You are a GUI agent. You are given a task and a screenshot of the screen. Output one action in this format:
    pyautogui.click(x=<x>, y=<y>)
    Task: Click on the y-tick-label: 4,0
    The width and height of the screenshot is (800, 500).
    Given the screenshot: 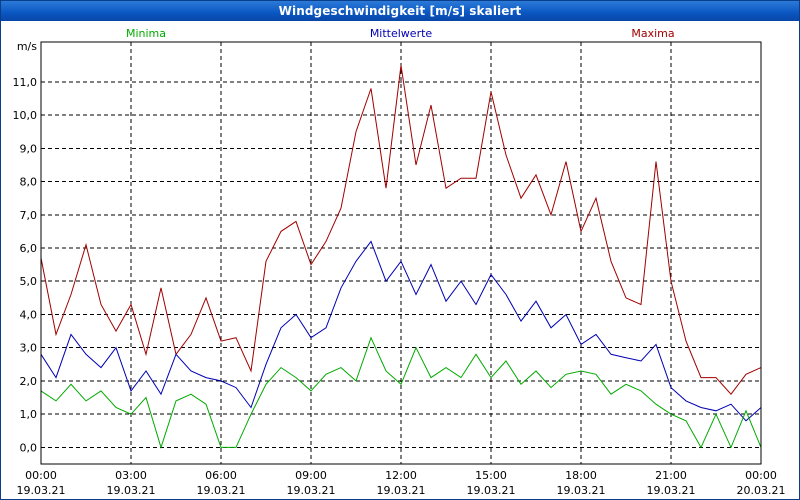 What is the action you would take?
    pyautogui.click(x=29, y=314)
    